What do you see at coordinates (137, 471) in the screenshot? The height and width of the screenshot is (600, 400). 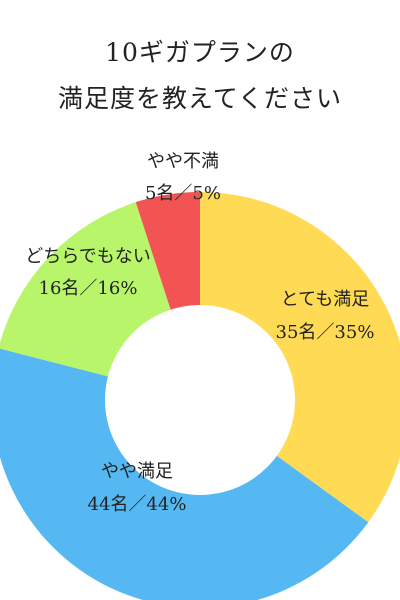 I see `slice-name-label: やや満足` at bounding box center [137, 471].